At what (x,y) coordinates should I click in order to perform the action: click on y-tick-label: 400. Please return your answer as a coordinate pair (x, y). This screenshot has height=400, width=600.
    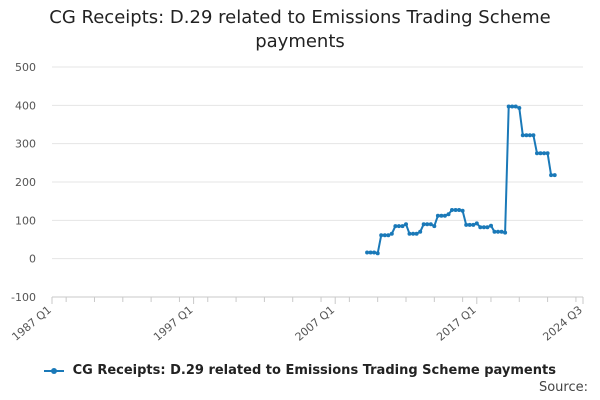
    Looking at the image, I should click on (25, 105).